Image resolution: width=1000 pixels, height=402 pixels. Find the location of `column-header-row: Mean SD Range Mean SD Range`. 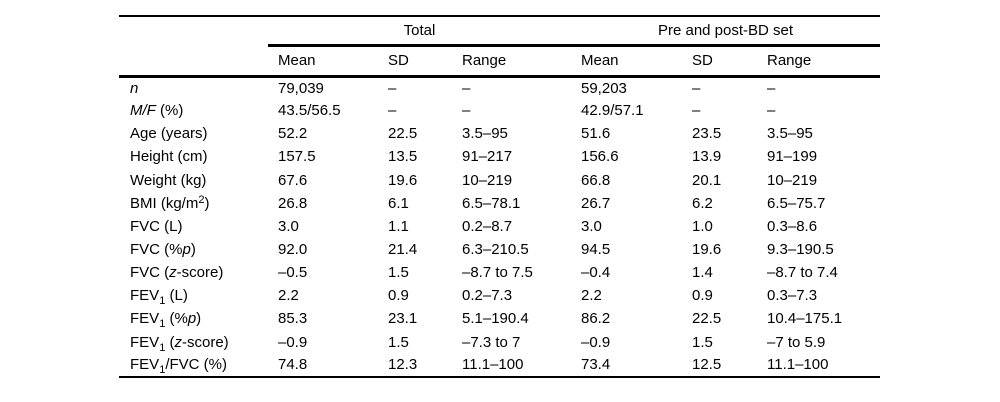

column-header-row: Mean SD Range Mean SD Range is located at coordinates (500, 61).